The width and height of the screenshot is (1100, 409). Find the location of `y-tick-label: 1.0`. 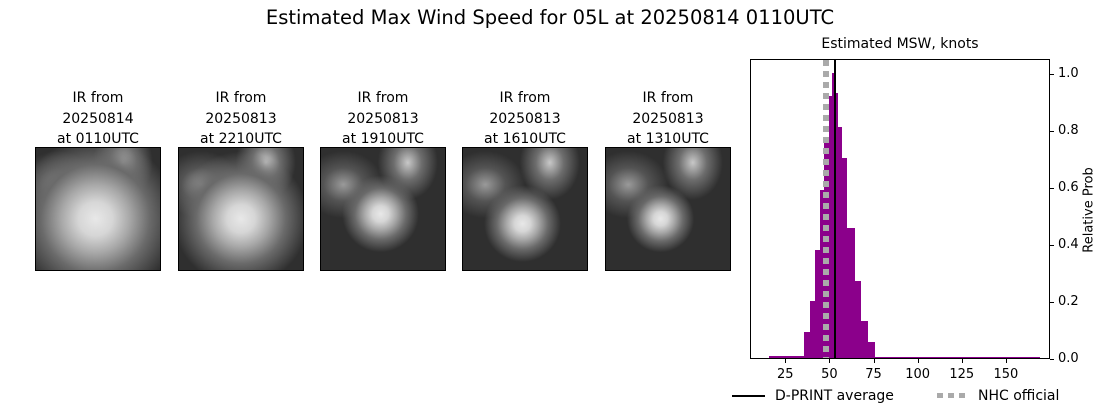

y-tick-label: 1.0 is located at coordinates (1068, 73).